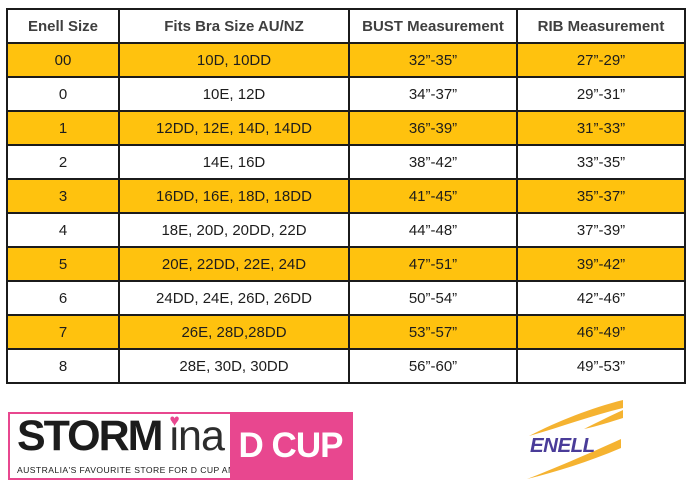 This screenshot has width=692, height=490. Describe the element at coordinates (433, 26) in the screenshot. I see `header-bust-measurement: BUST Measurement` at that location.